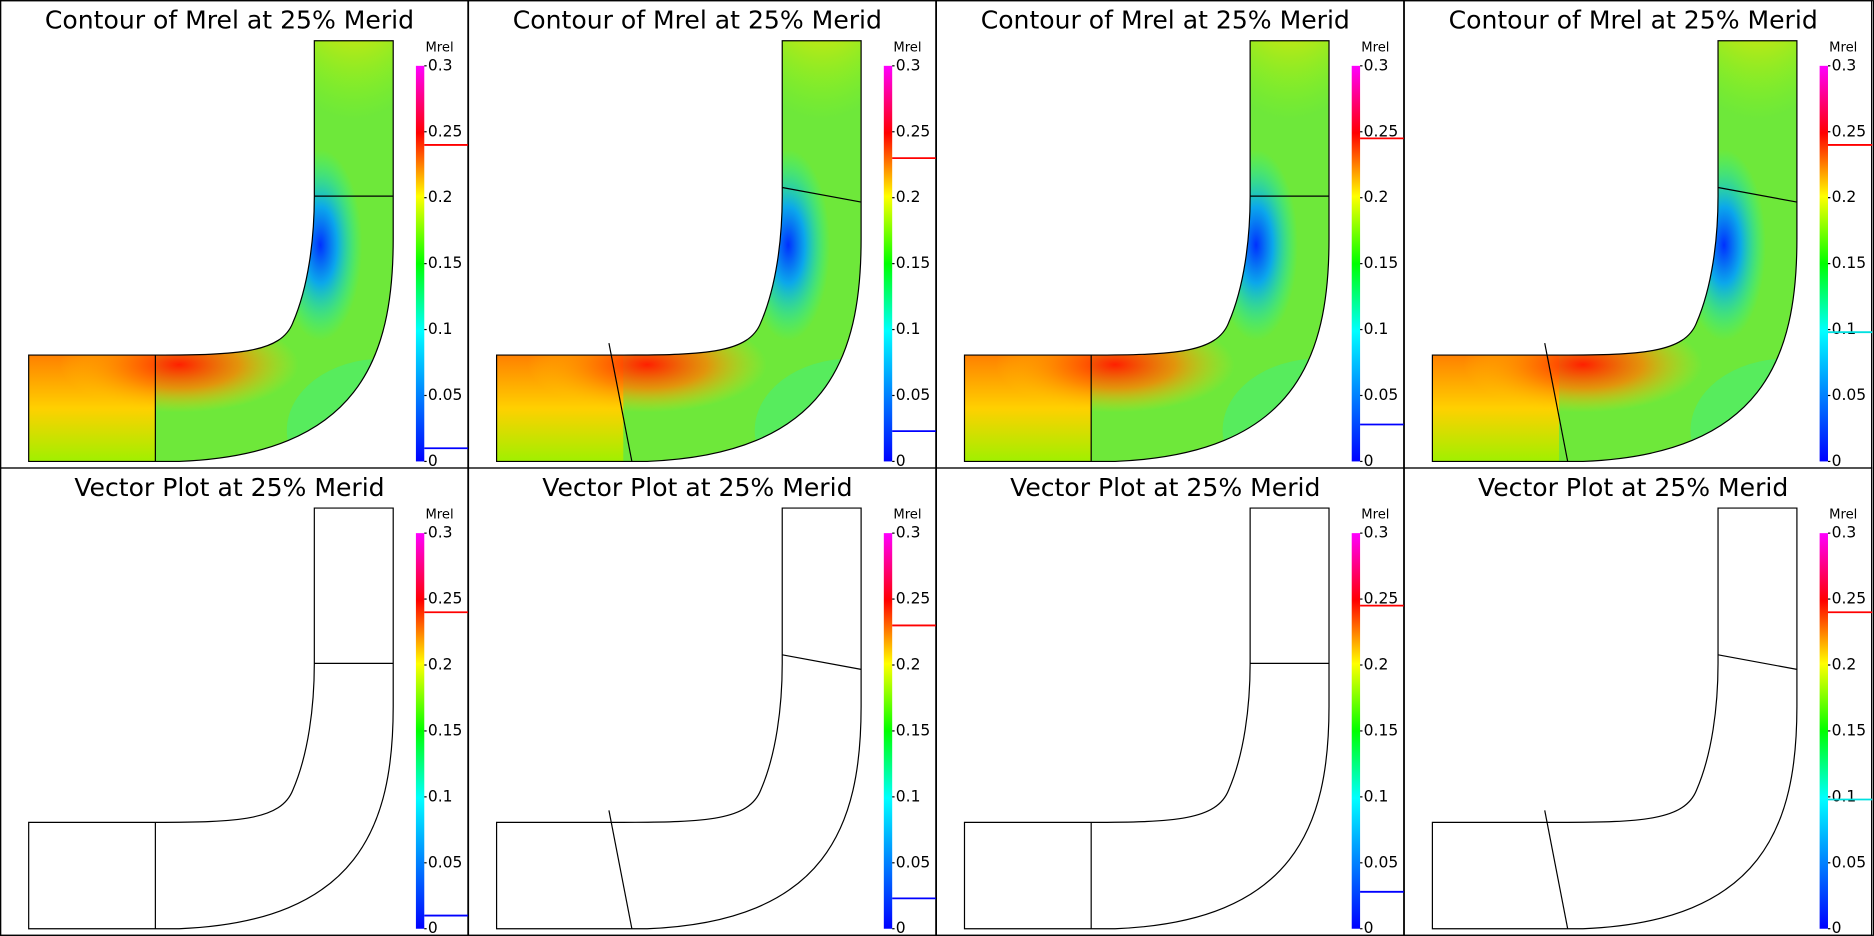  Describe the element at coordinates (1381, 730) in the screenshot. I see `colorbar-tick-label: 0.15` at that location.